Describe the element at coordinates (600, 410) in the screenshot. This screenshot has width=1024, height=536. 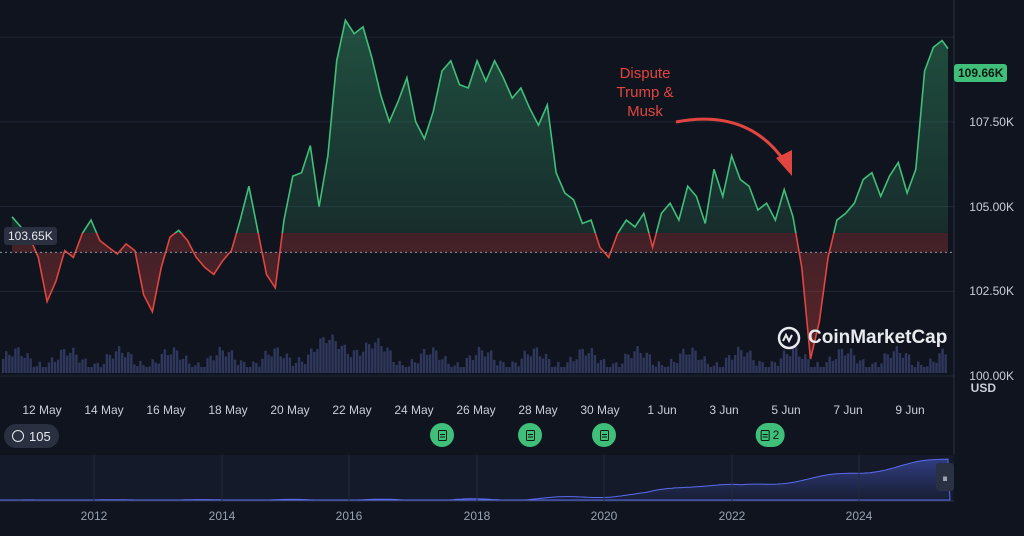
I see `x-tick-label: 30 May` at that location.